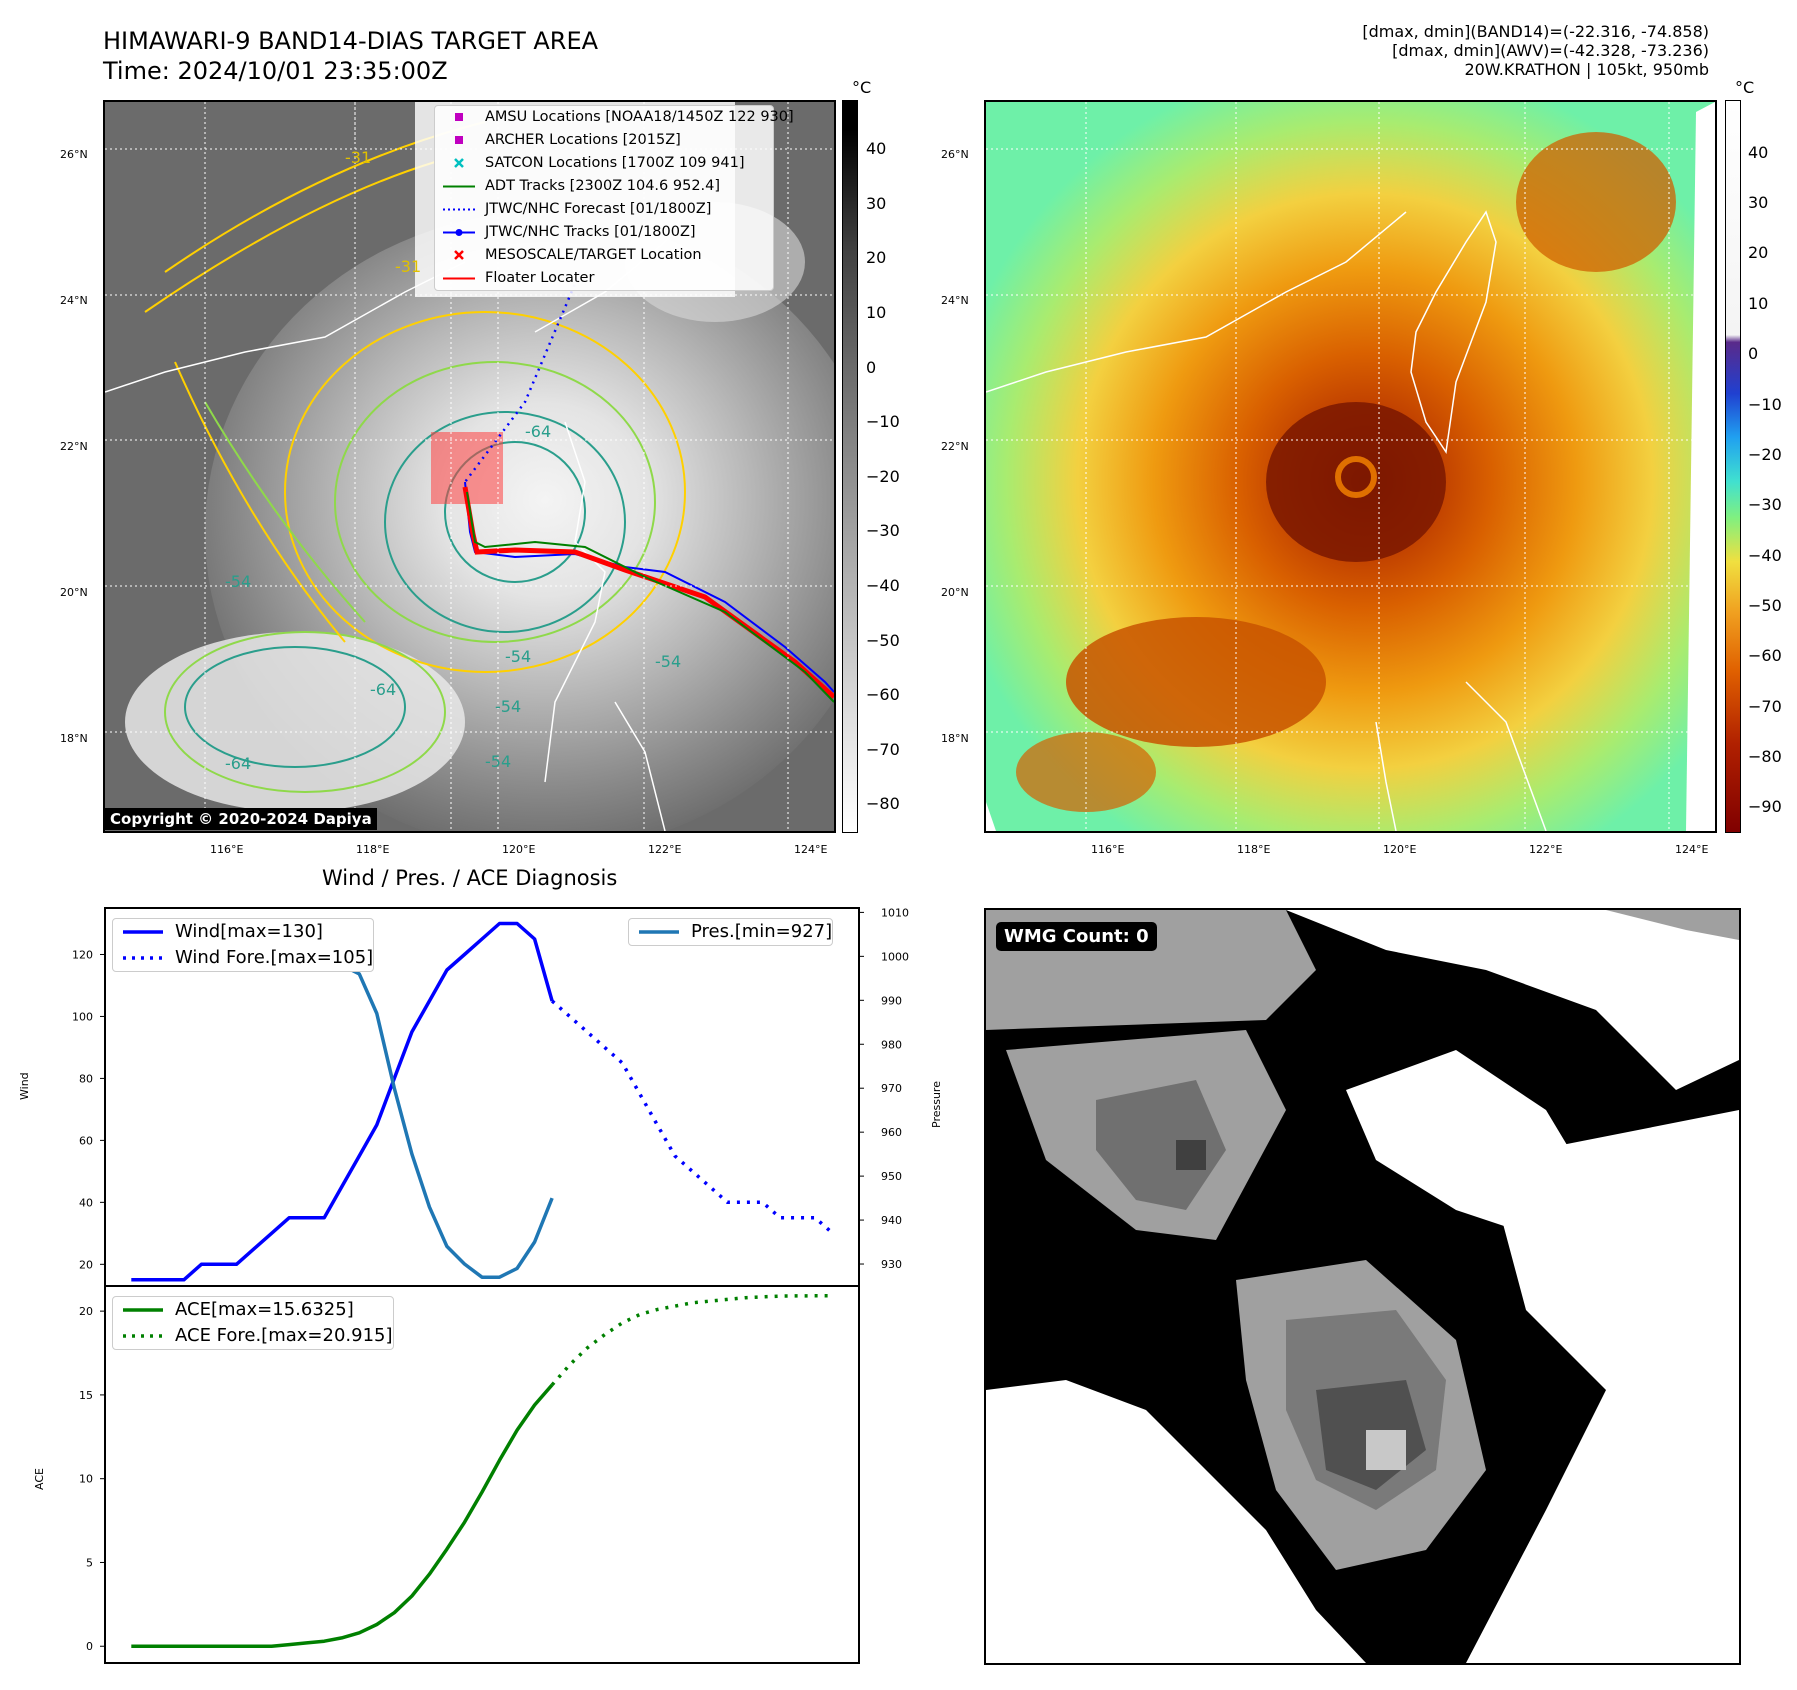  I want to click on wind-axis-tick-label: 20, so click(86, 1264).